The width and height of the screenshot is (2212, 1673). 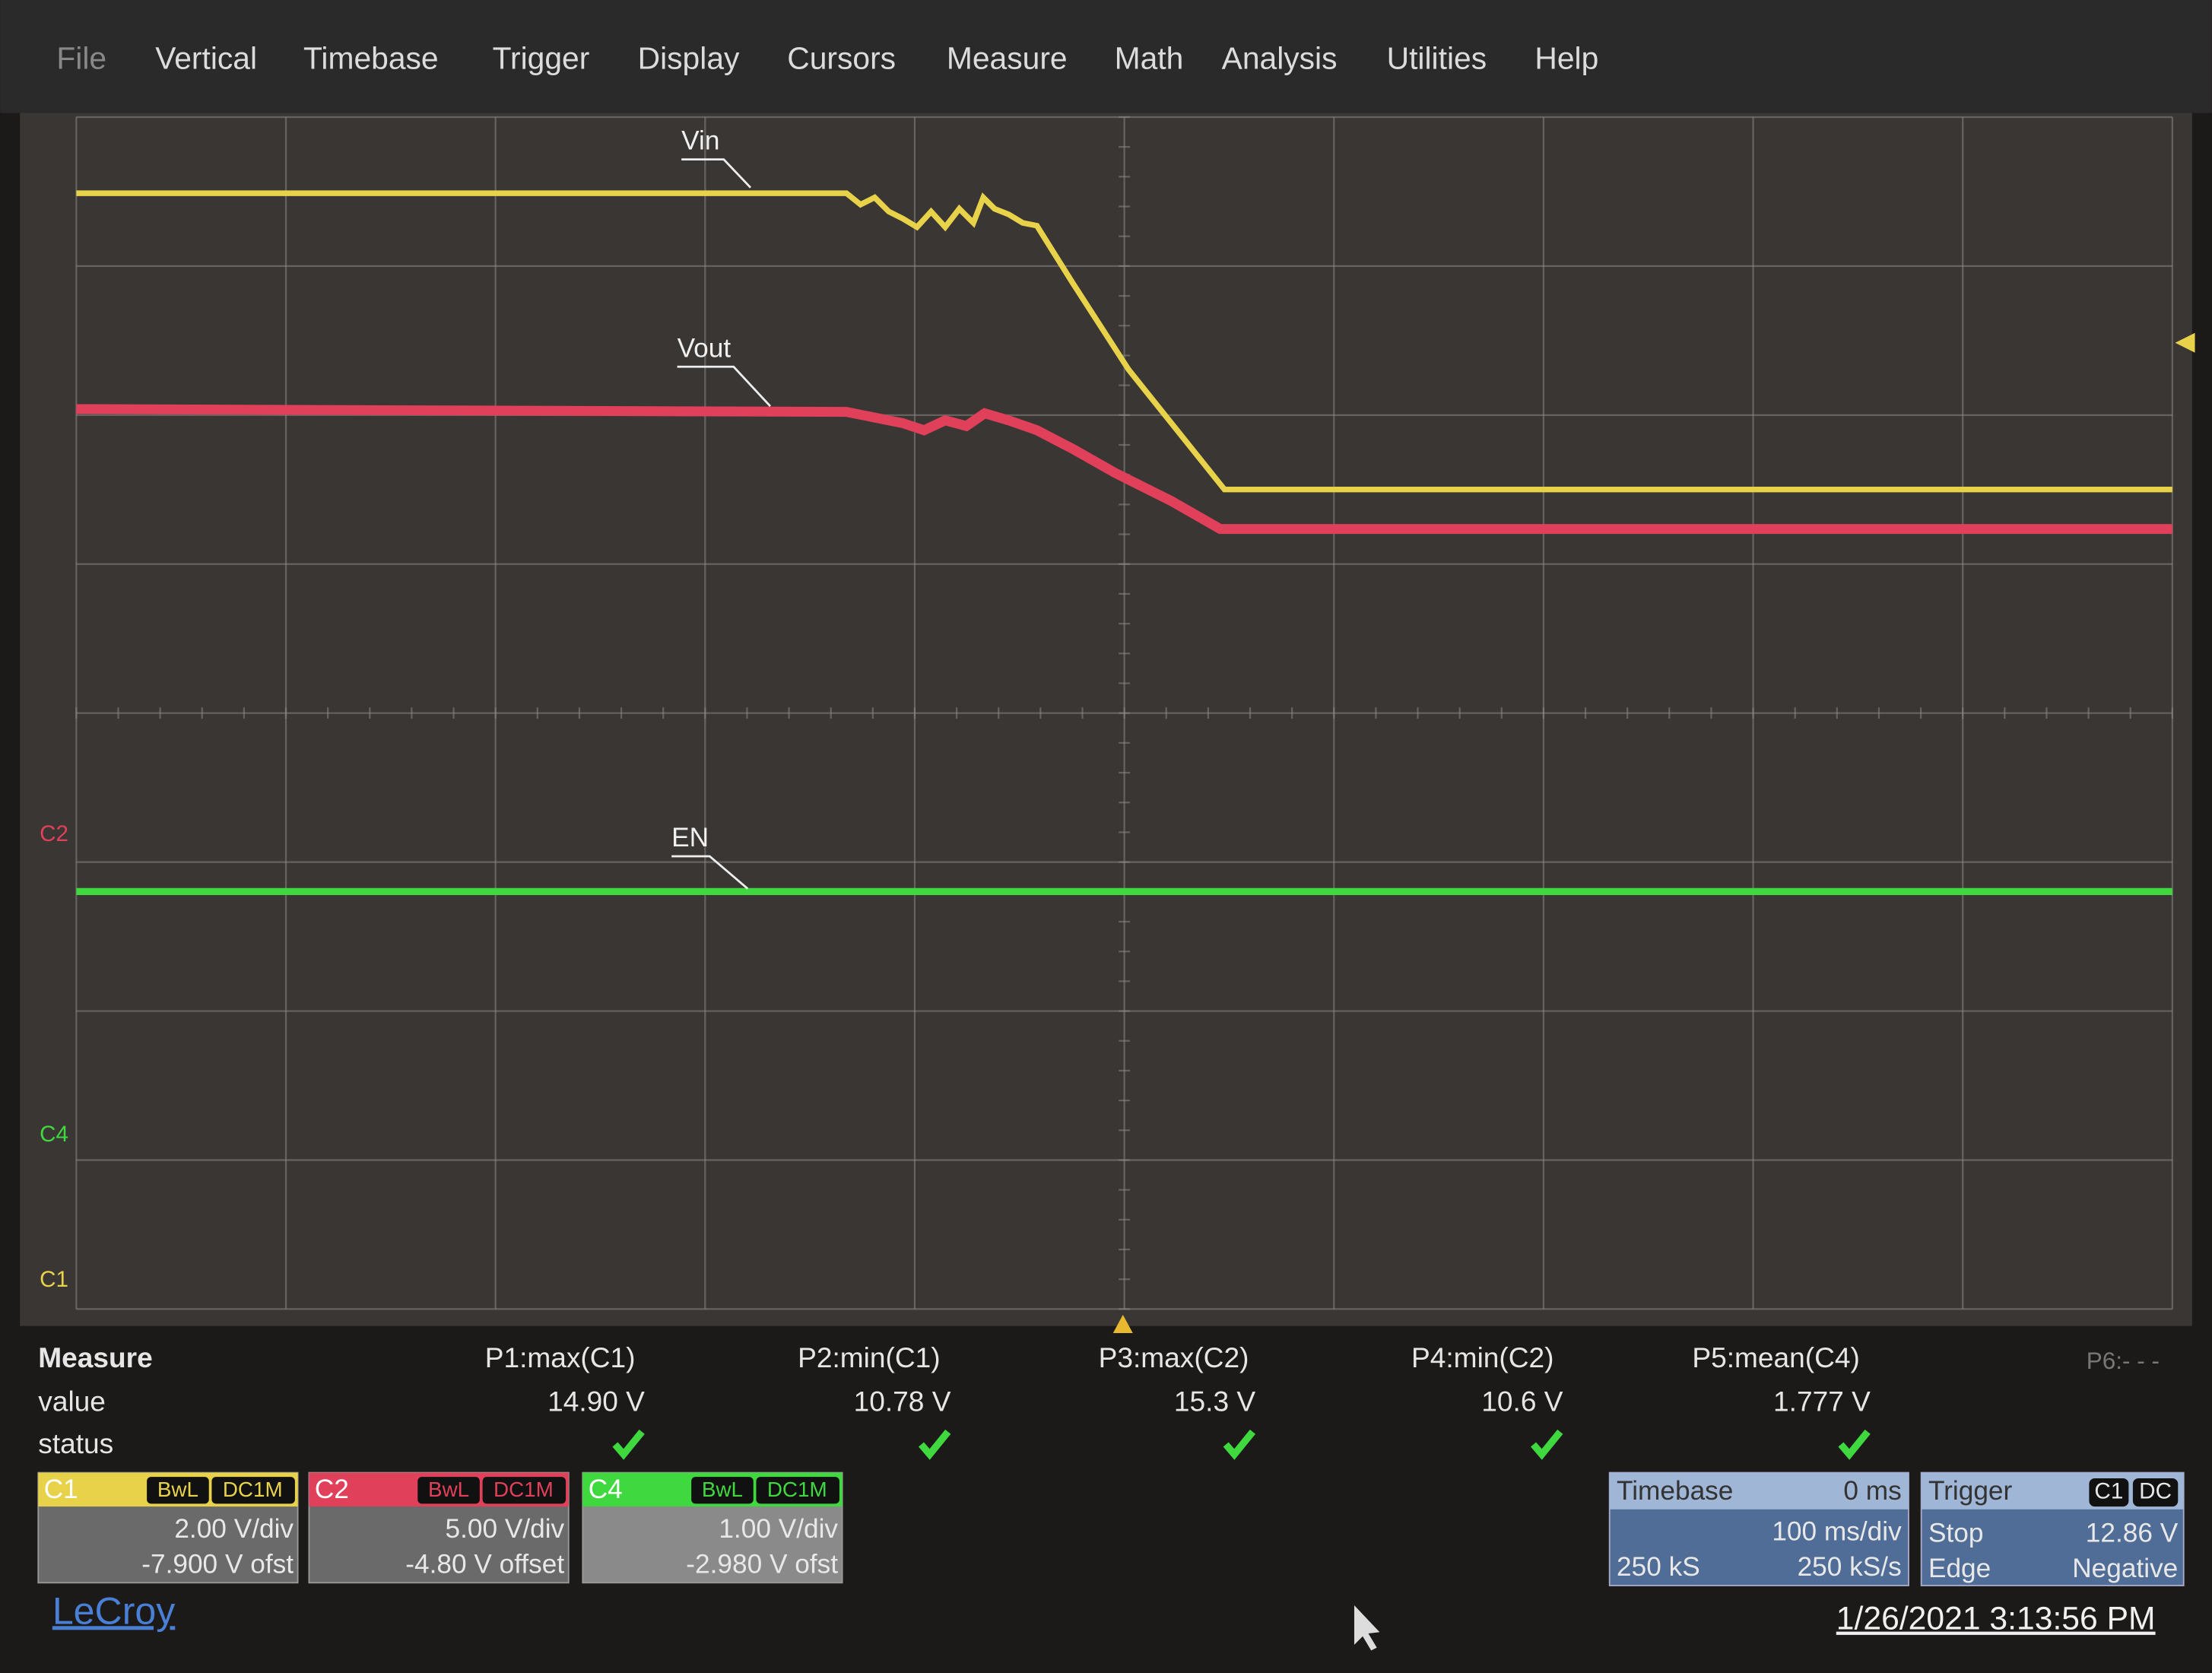 What do you see at coordinates (902, 1401) in the screenshot?
I see `measure-value: 10.78 V` at bounding box center [902, 1401].